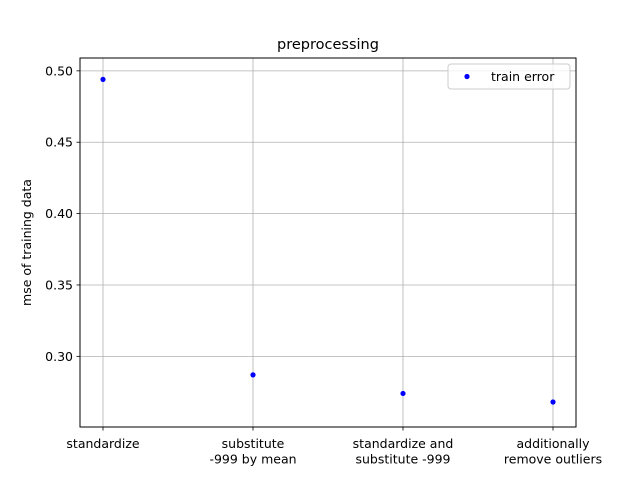 The image size is (640, 480). I want to click on legend-marker-train-error, so click(467, 76).